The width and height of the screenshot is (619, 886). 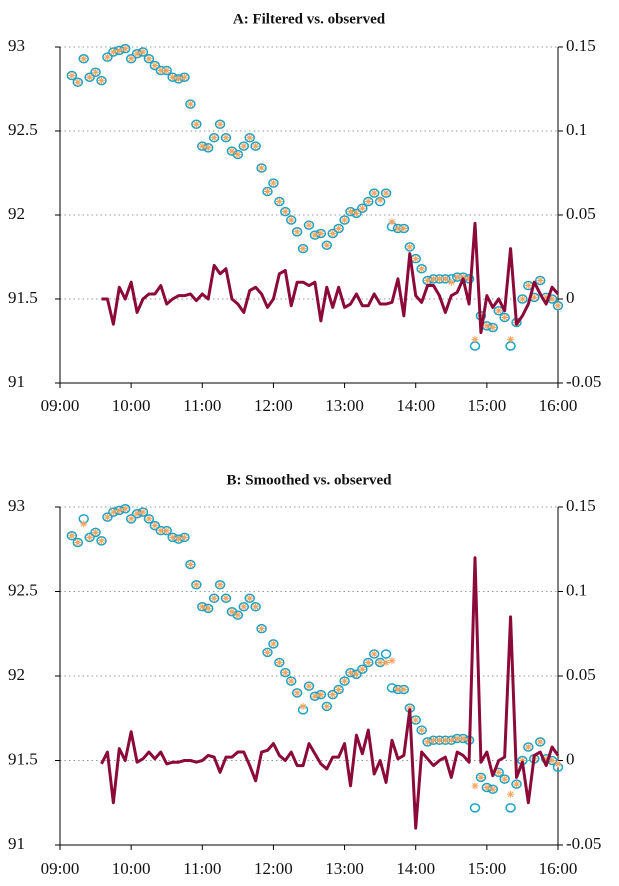 I want to click on y2-tick-label: 0.05, so click(x=581, y=213).